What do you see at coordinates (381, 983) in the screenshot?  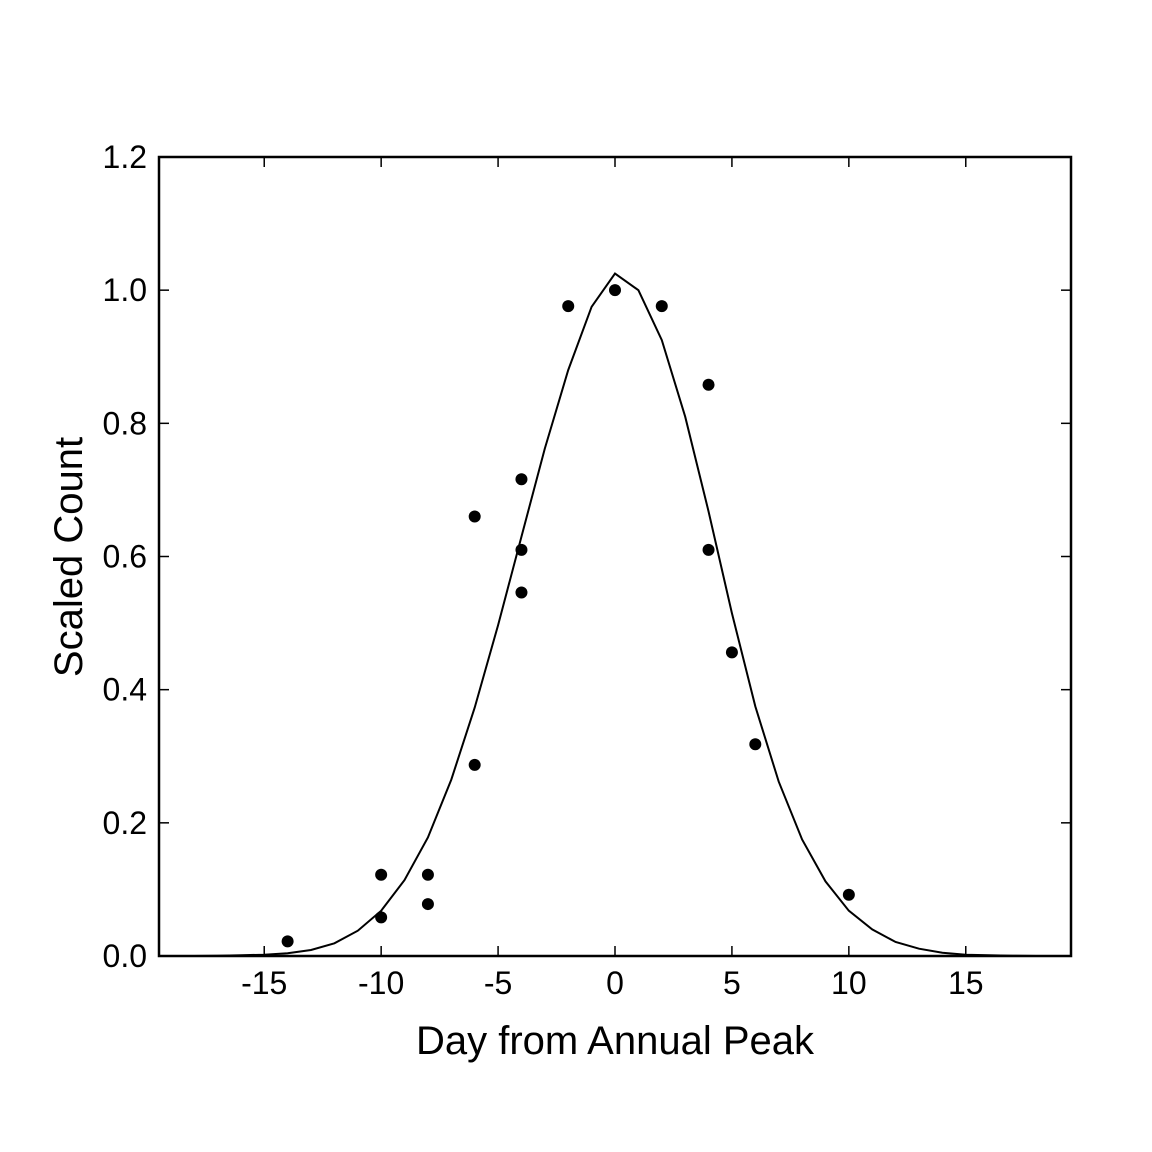 I see `x-tick-label: -10` at bounding box center [381, 983].